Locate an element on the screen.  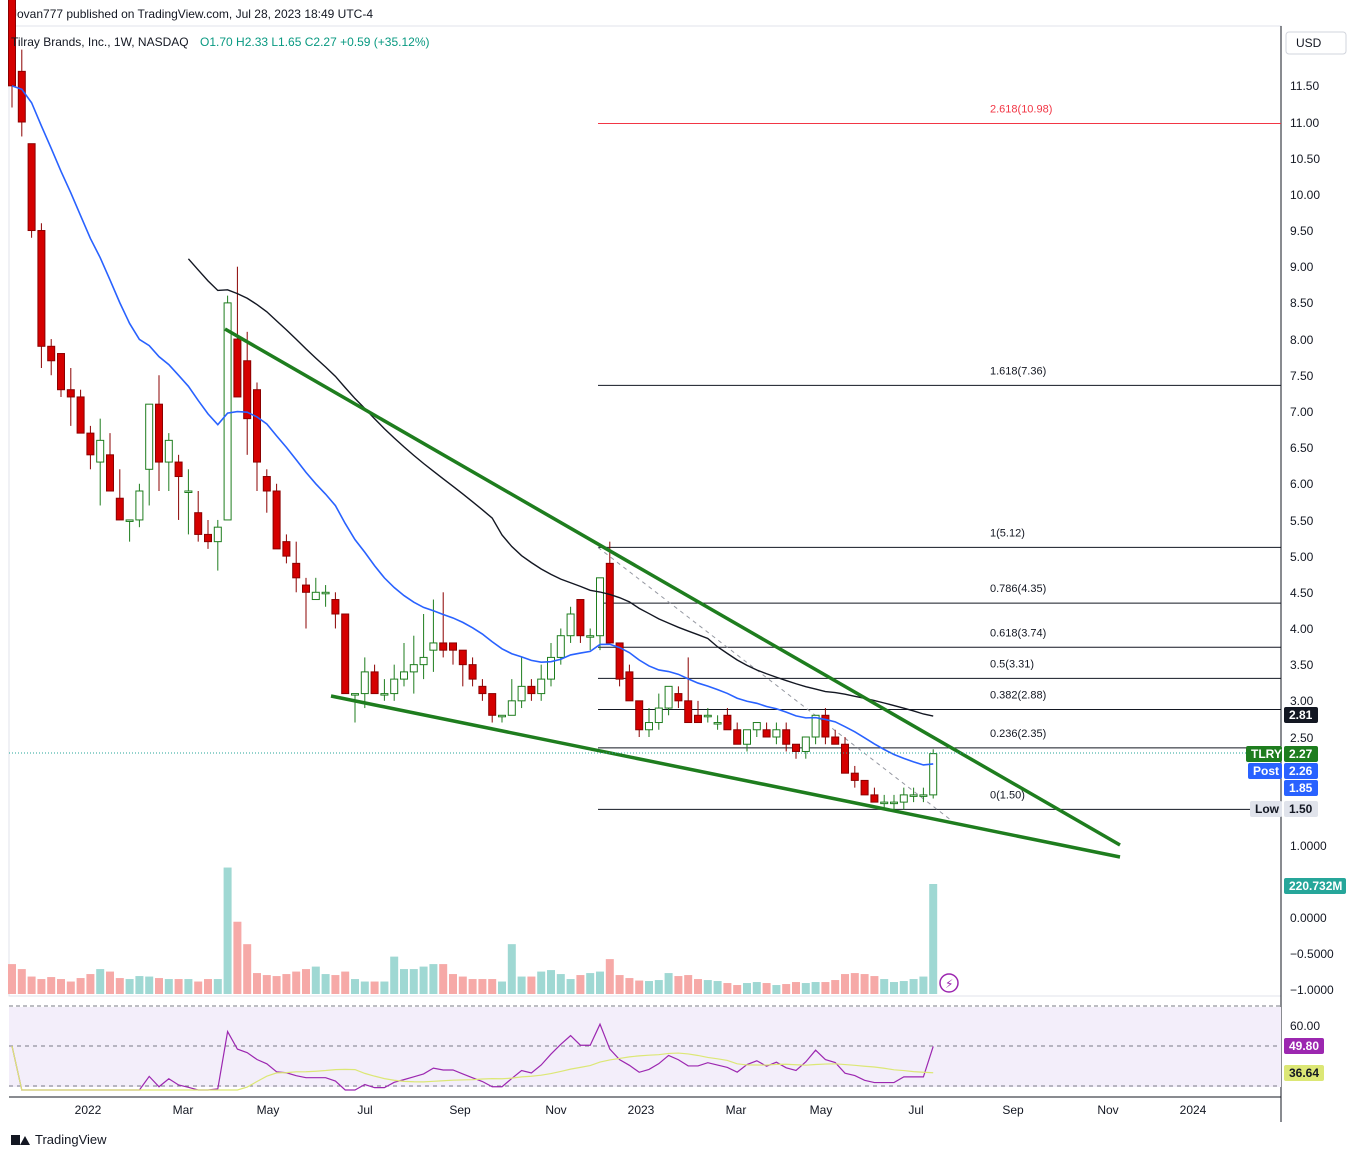
price-axis-label: 8.50 is located at coordinates (1302, 303).